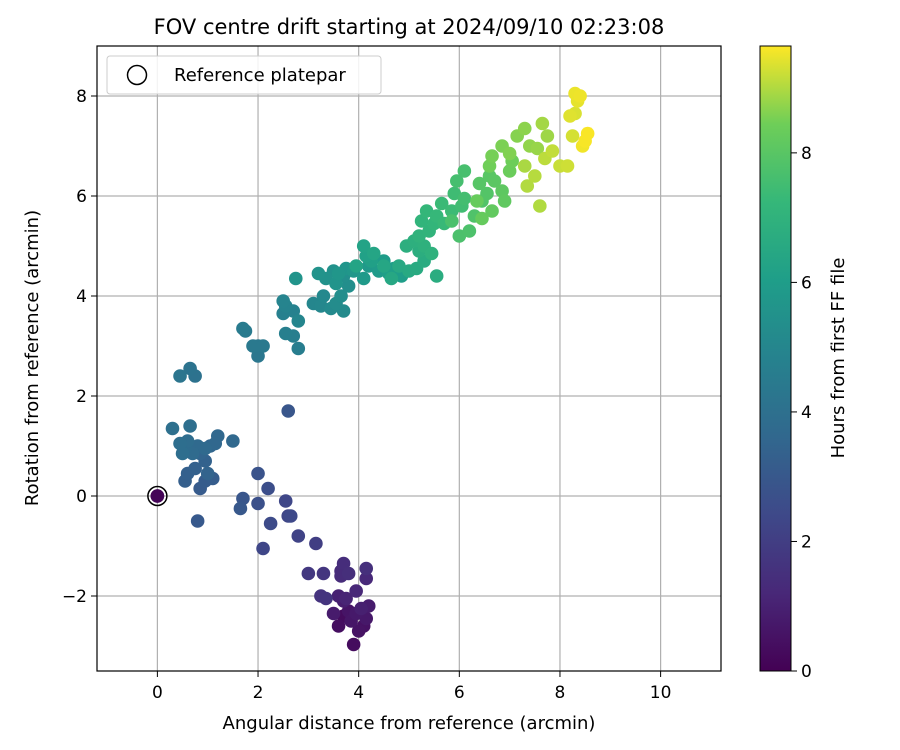 Image resolution: width=900 pixels, height=750 pixels. What do you see at coordinates (775, 358) in the screenshot?
I see `colorbar` at bounding box center [775, 358].